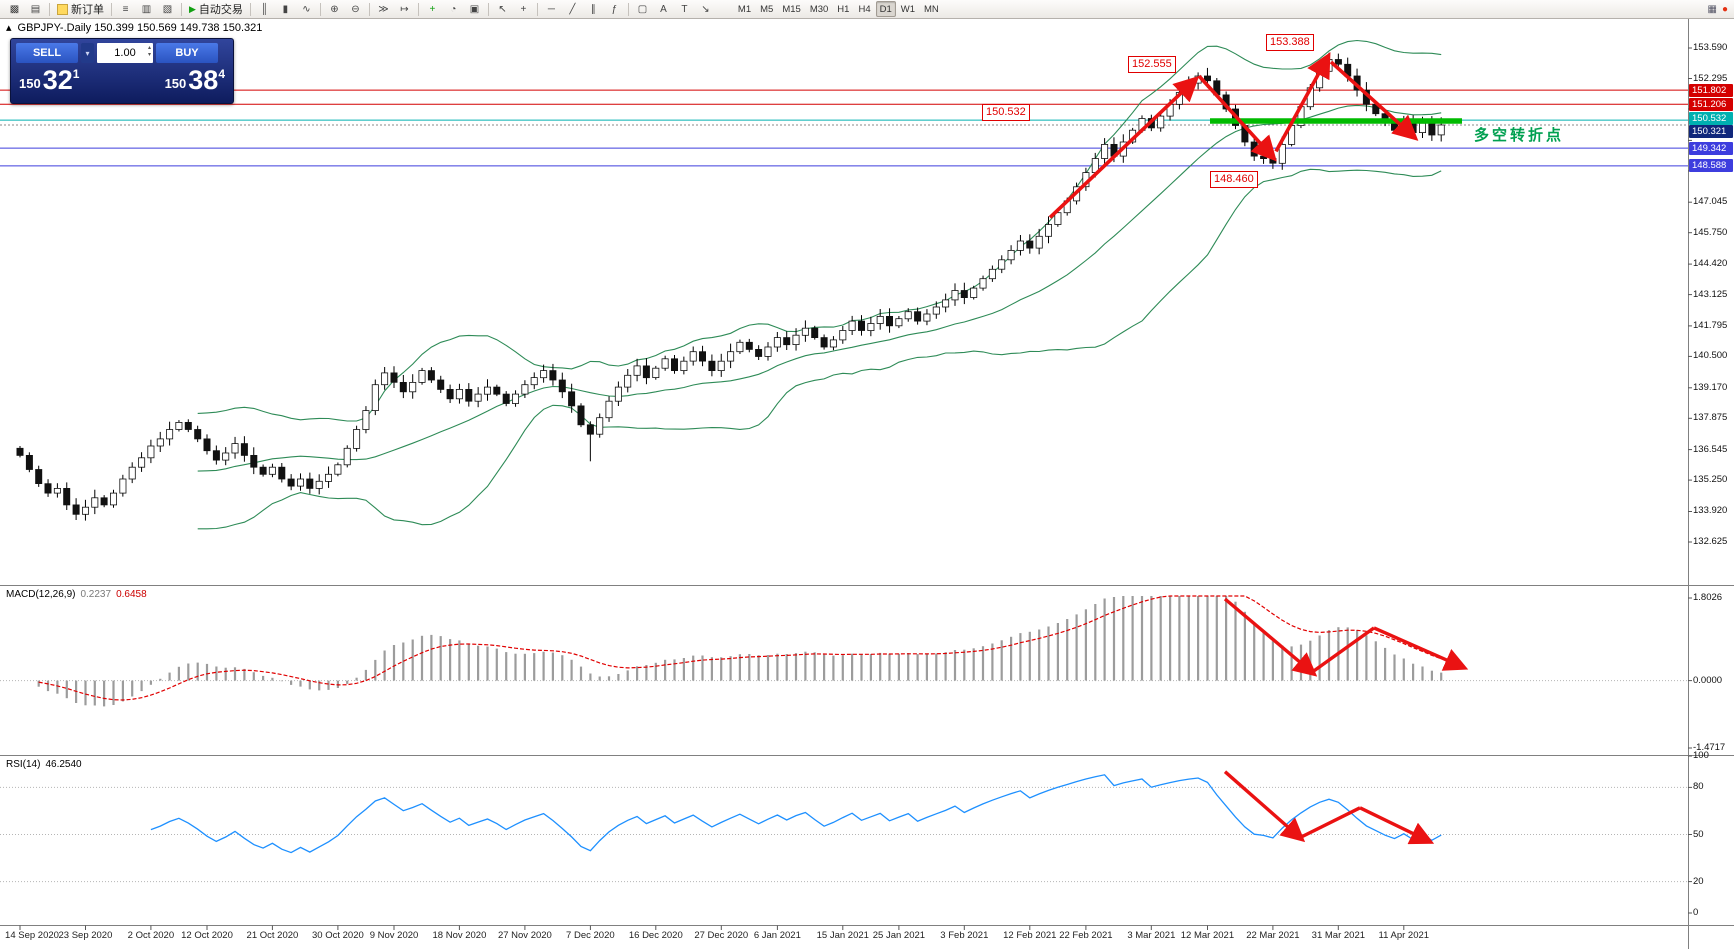 This screenshot has height=949, width=1734. What do you see at coordinates (187, 53) in the screenshot?
I see `buy-button: BUY` at bounding box center [187, 53].